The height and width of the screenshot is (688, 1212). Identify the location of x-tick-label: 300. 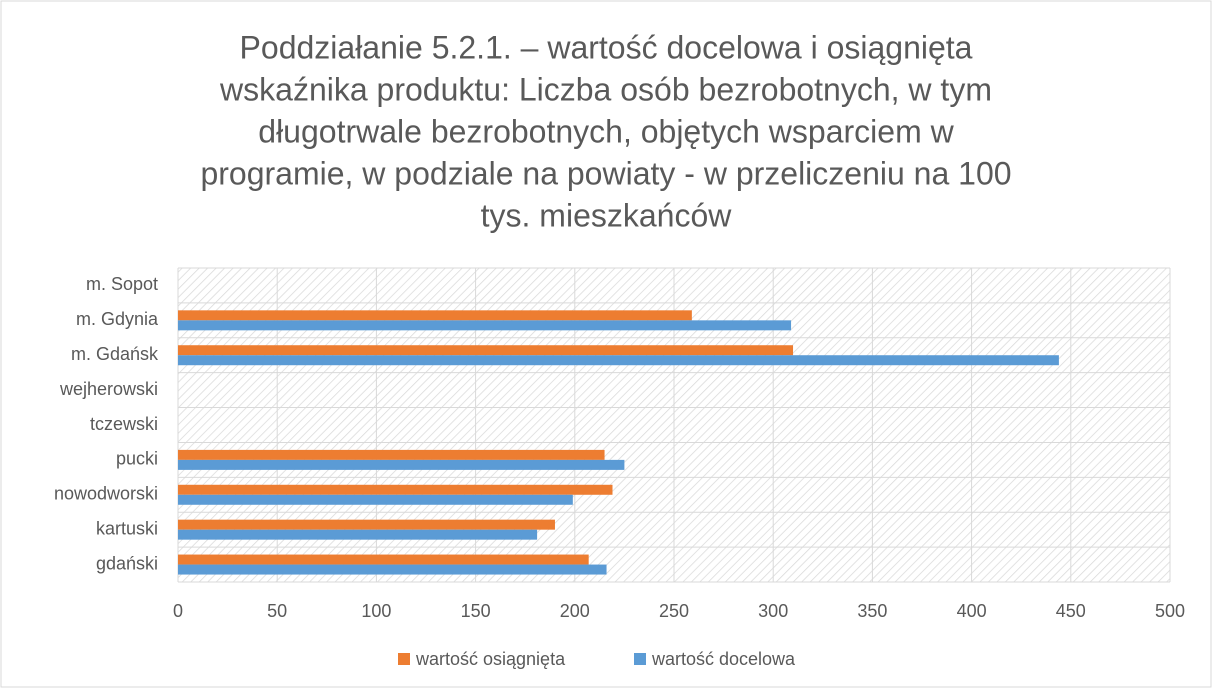
(773, 611).